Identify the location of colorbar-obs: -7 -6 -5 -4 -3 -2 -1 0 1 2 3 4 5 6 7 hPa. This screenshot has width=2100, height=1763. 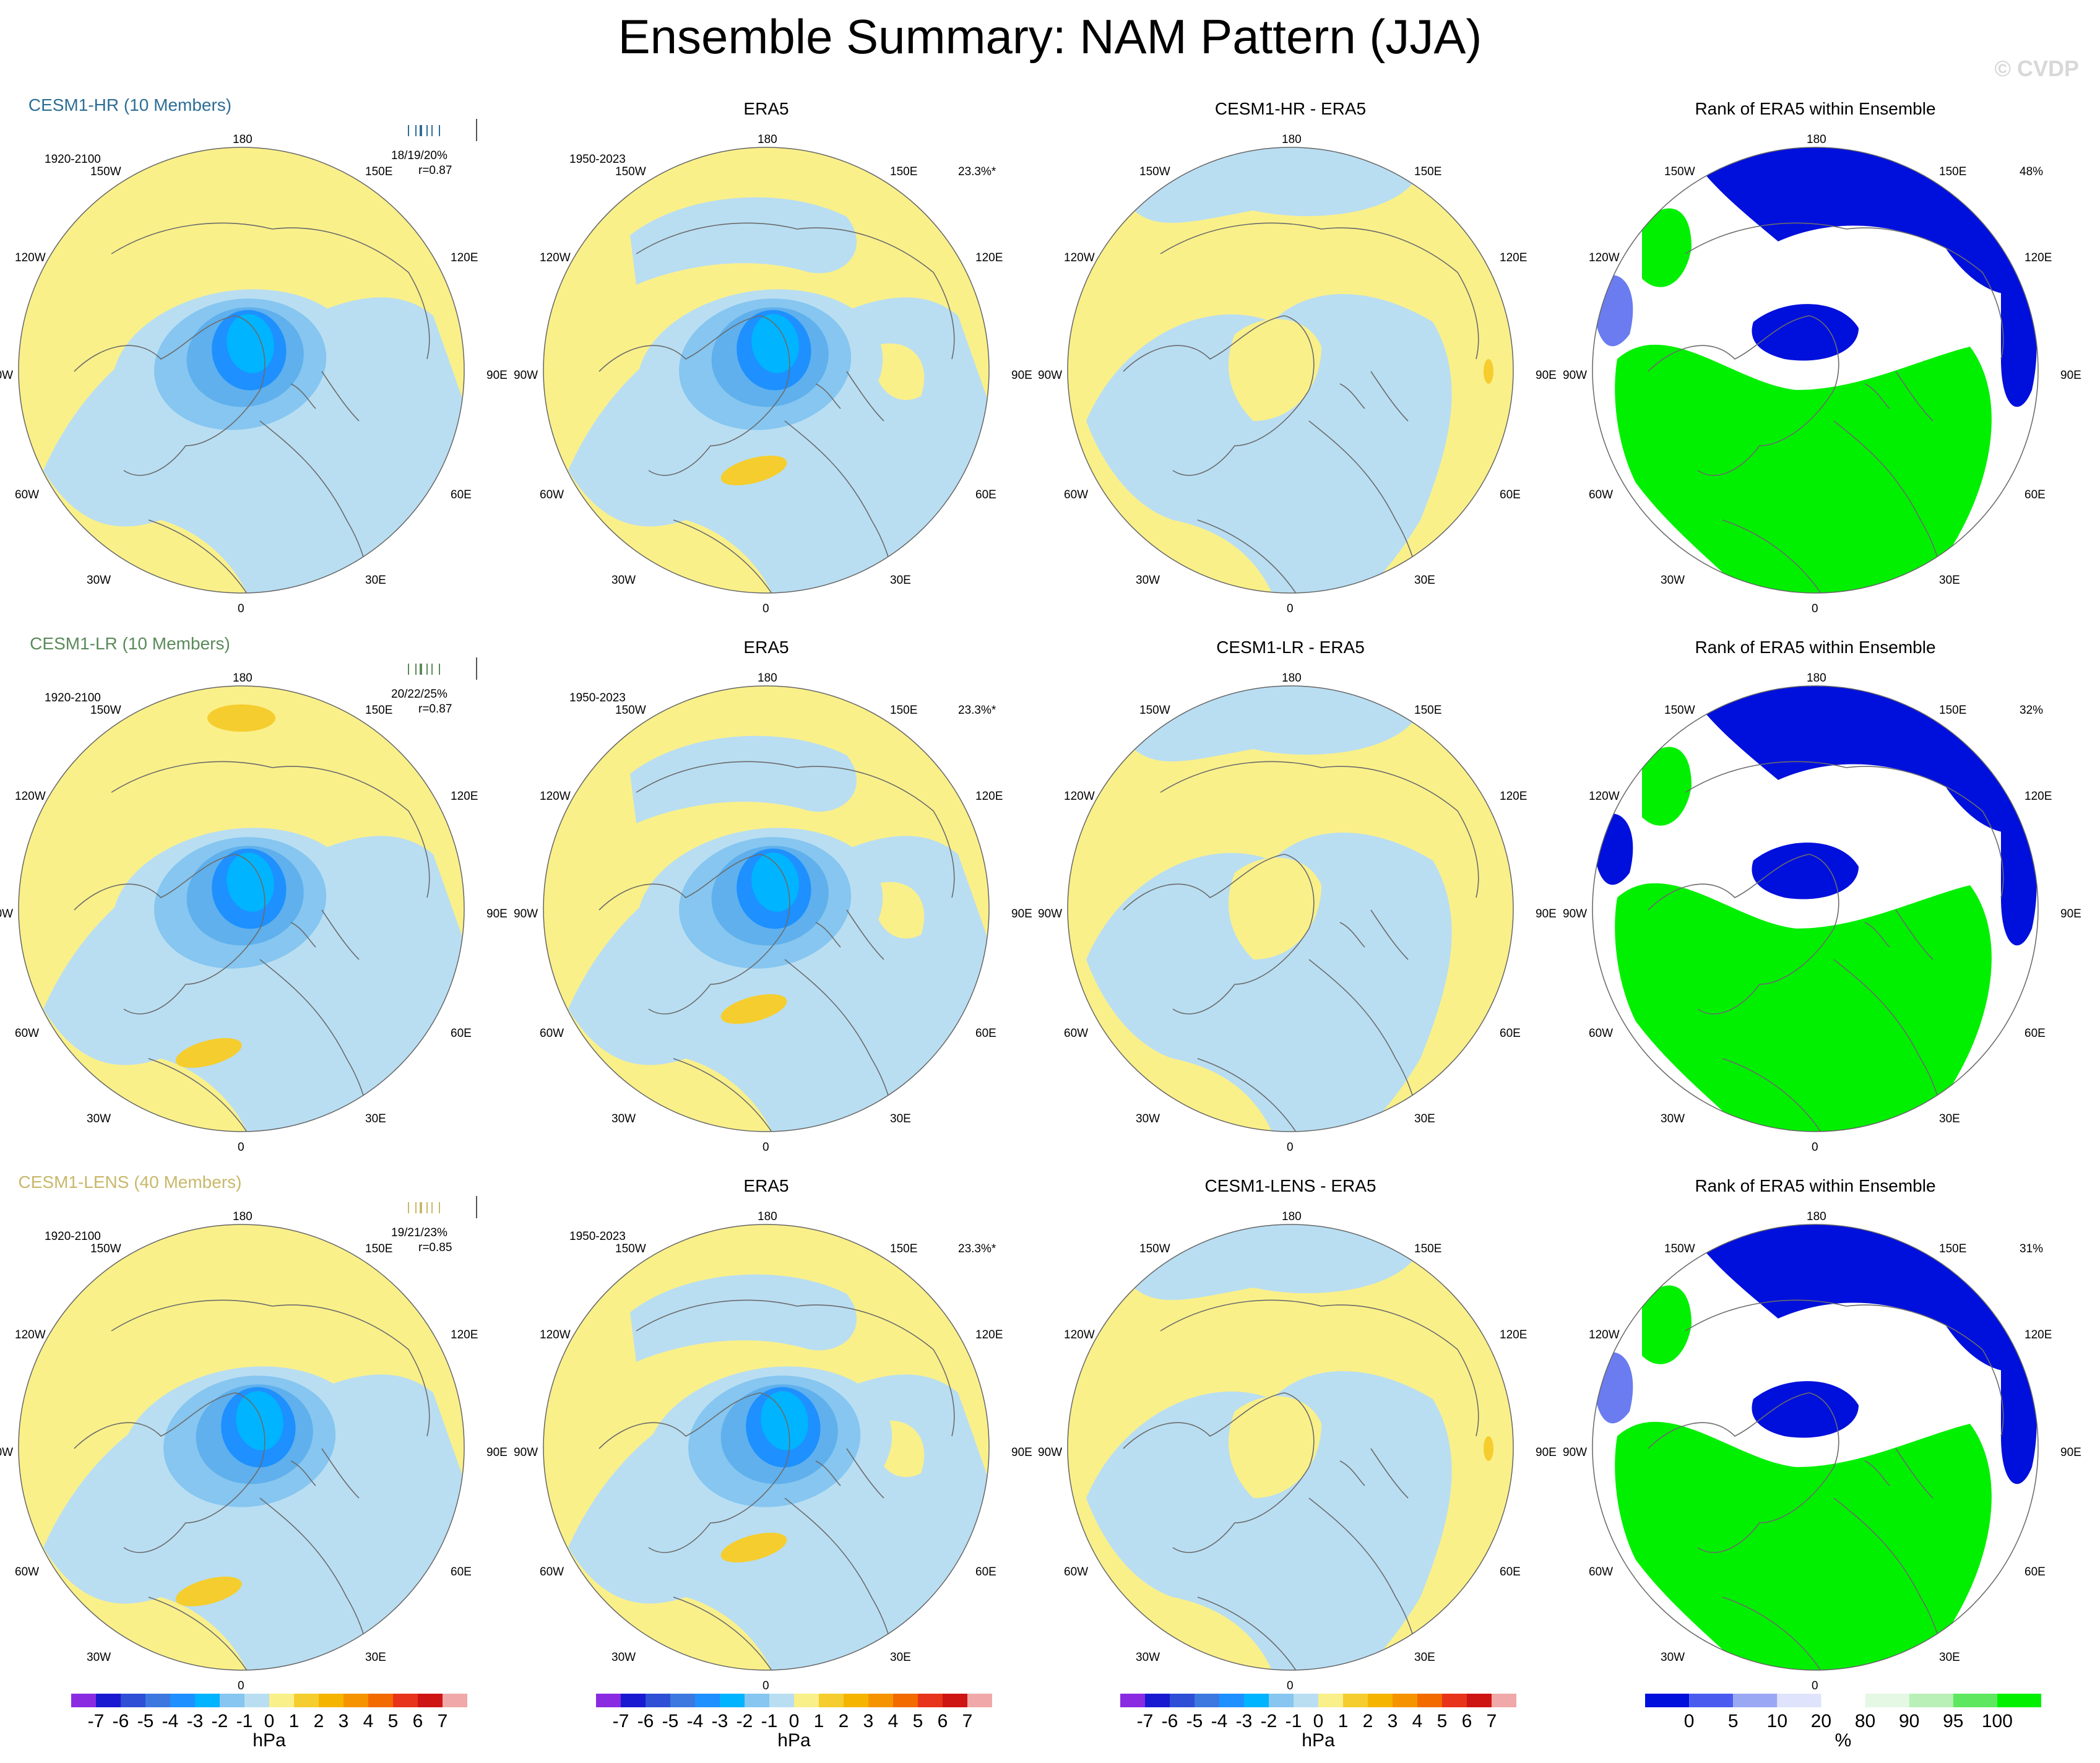
(794, 1724).